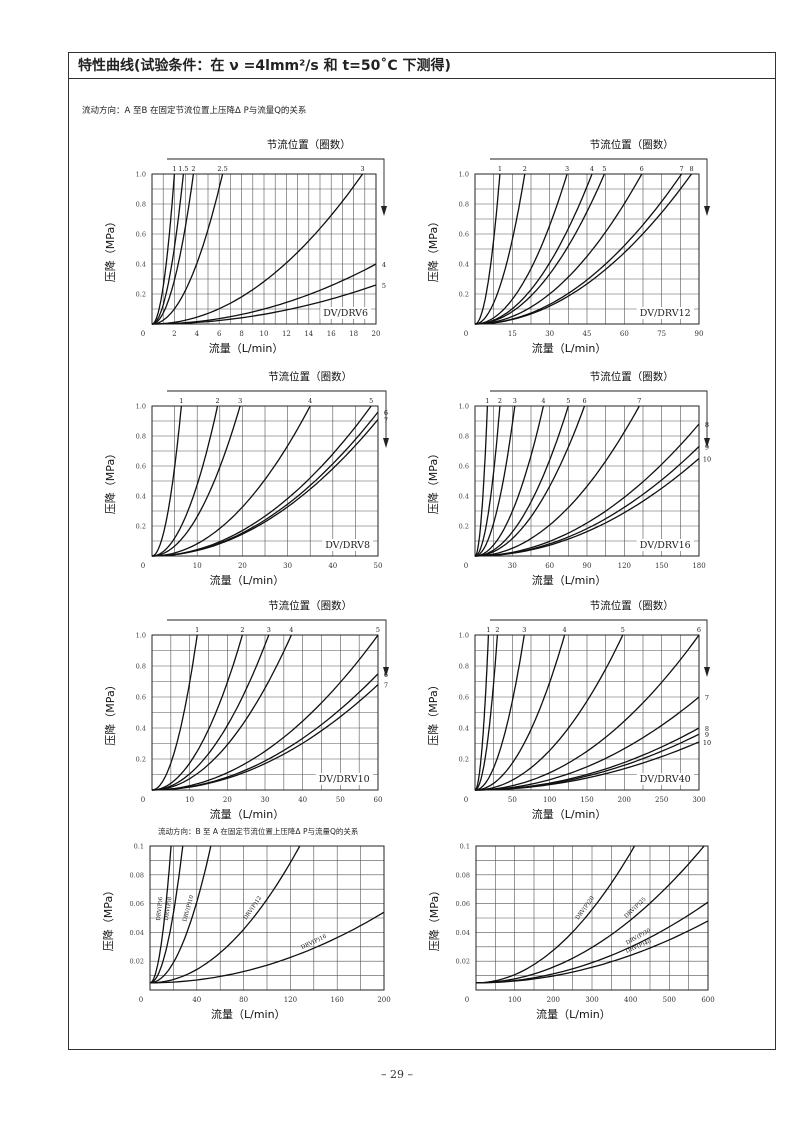  What do you see at coordinates (669, 1000) in the screenshot?
I see `x-tick-label: 500` at bounding box center [669, 1000].